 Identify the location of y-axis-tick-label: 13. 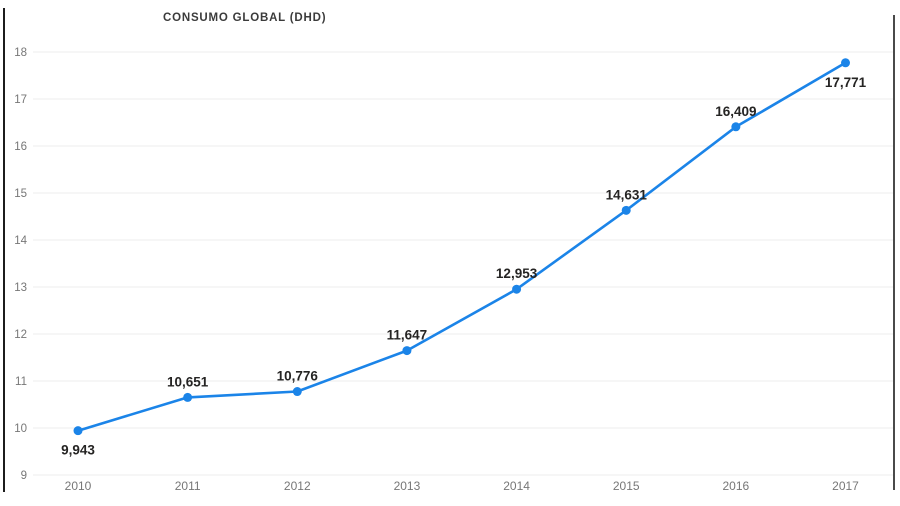
(20, 288).